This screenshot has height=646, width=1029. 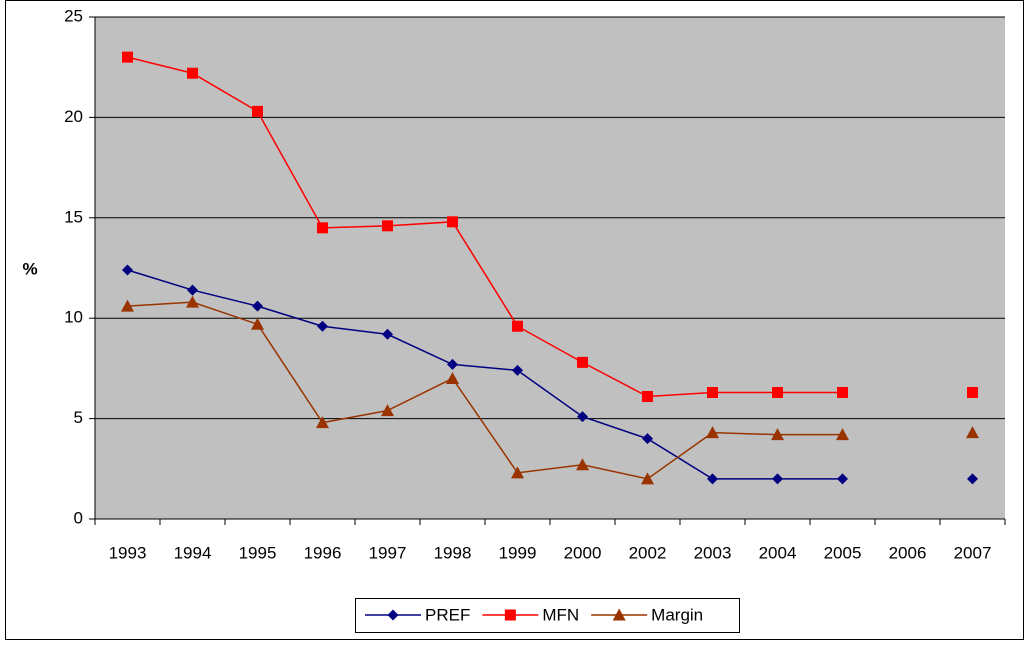 I want to click on x-tick-label: 1994, so click(x=193, y=552).